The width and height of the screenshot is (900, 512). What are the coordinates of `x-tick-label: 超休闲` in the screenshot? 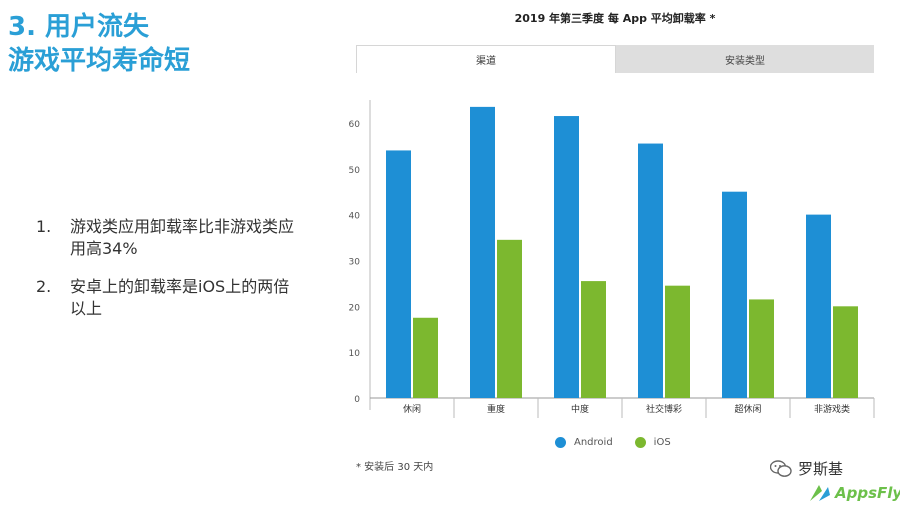 It's located at (747, 409).